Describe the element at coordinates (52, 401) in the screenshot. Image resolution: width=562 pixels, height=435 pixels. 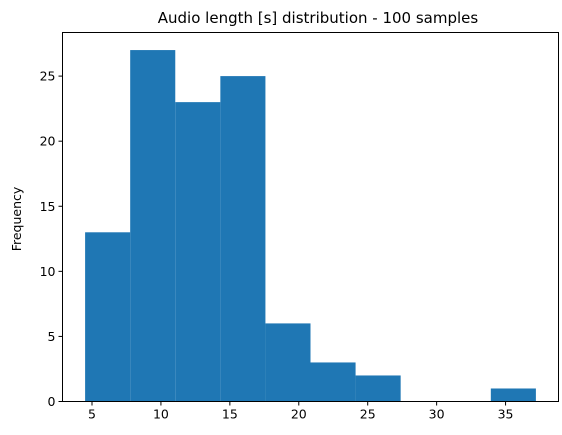
I see `y-tick-label: 0` at that location.